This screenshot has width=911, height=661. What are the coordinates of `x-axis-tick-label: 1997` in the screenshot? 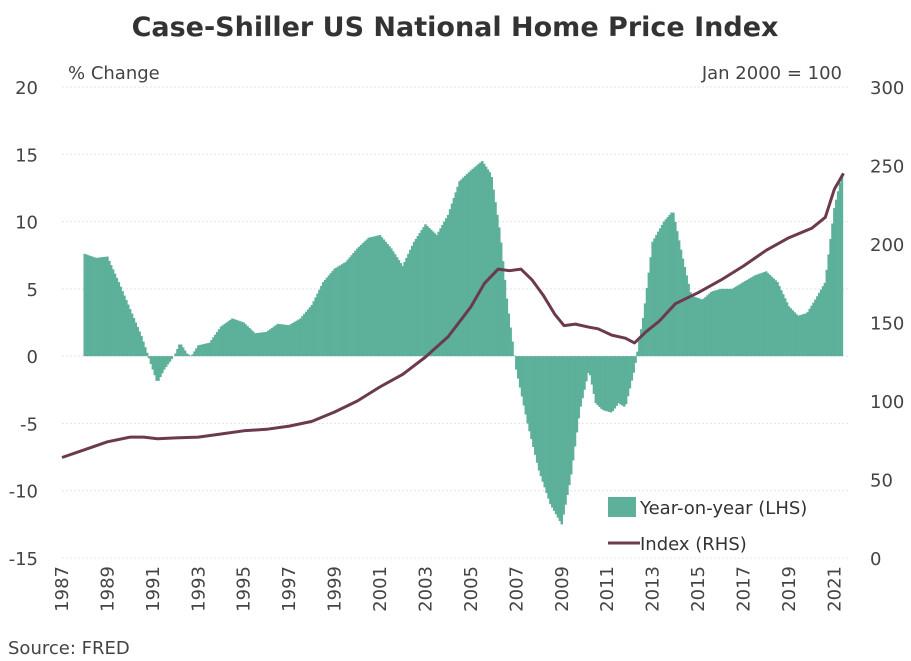 It's located at (289, 589).